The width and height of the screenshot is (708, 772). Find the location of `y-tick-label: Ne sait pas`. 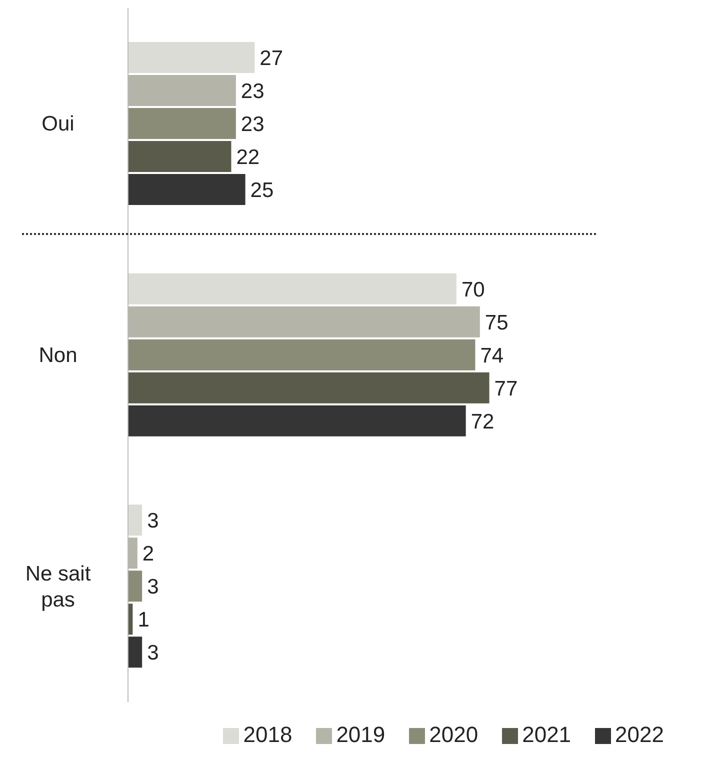

y-tick-label: Ne sait pas is located at coordinates (58, 586).